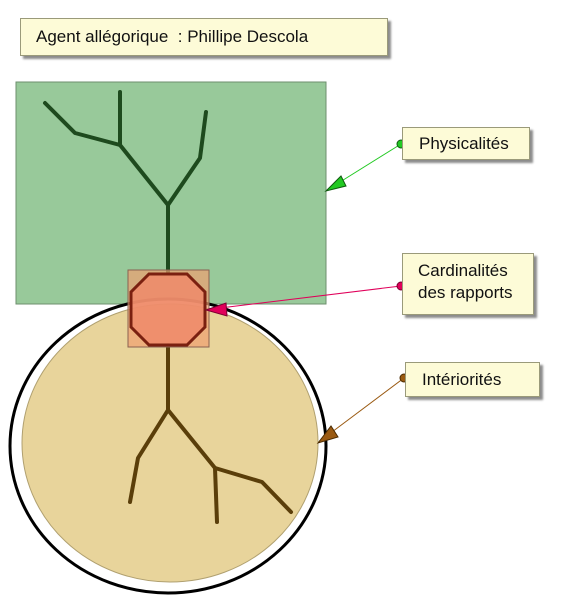 The width and height of the screenshot is (569, 608). Describe the element at coordinates (204, 37) in the screenshot. I see `title-label: Agent allégorique : Phillipe Descola` at that location.